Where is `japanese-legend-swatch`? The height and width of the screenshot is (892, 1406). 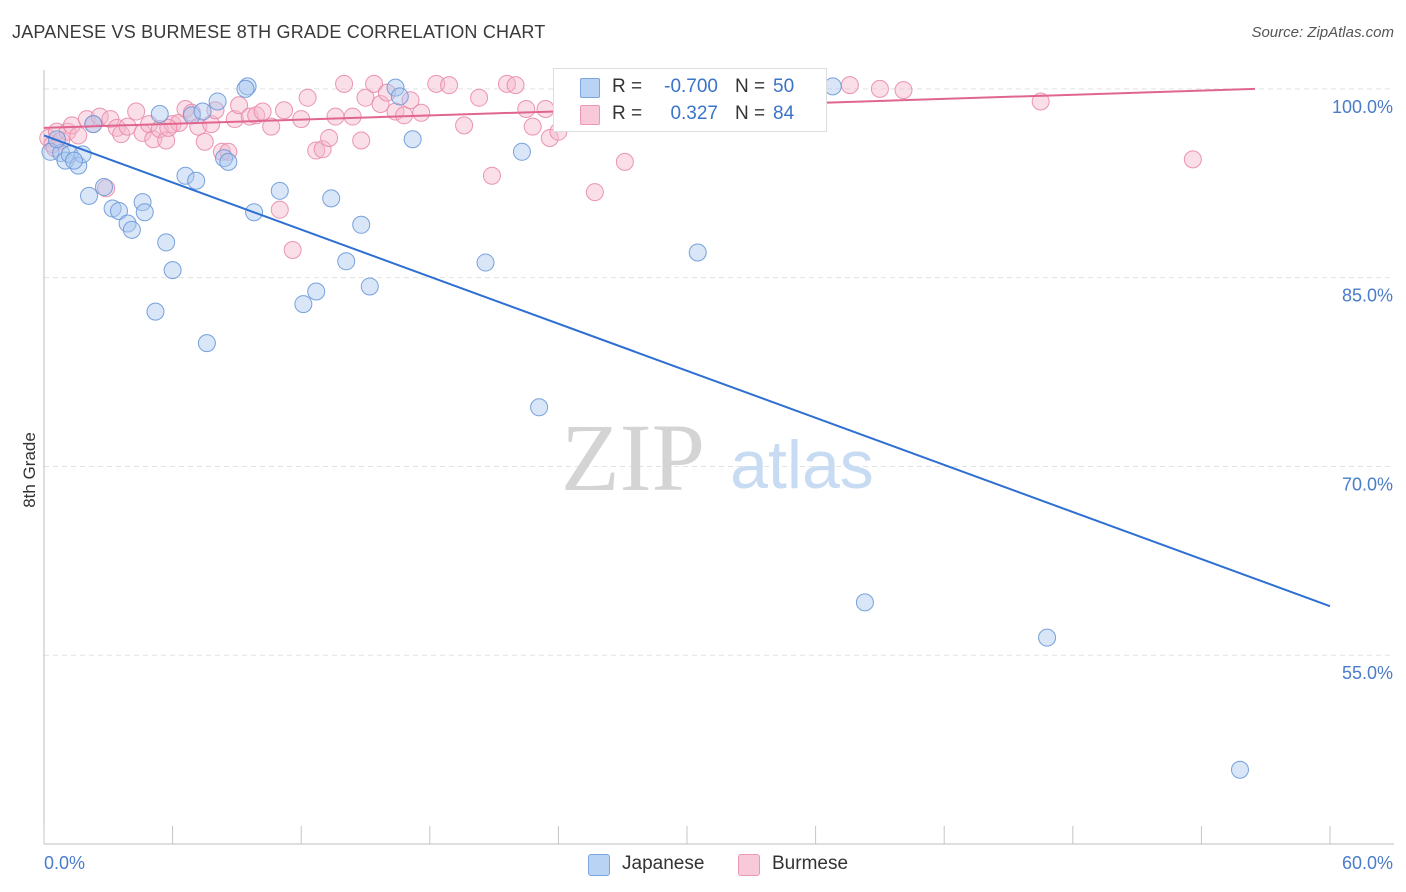
japanese-legend-swatch is located at coordinates (599, 865).